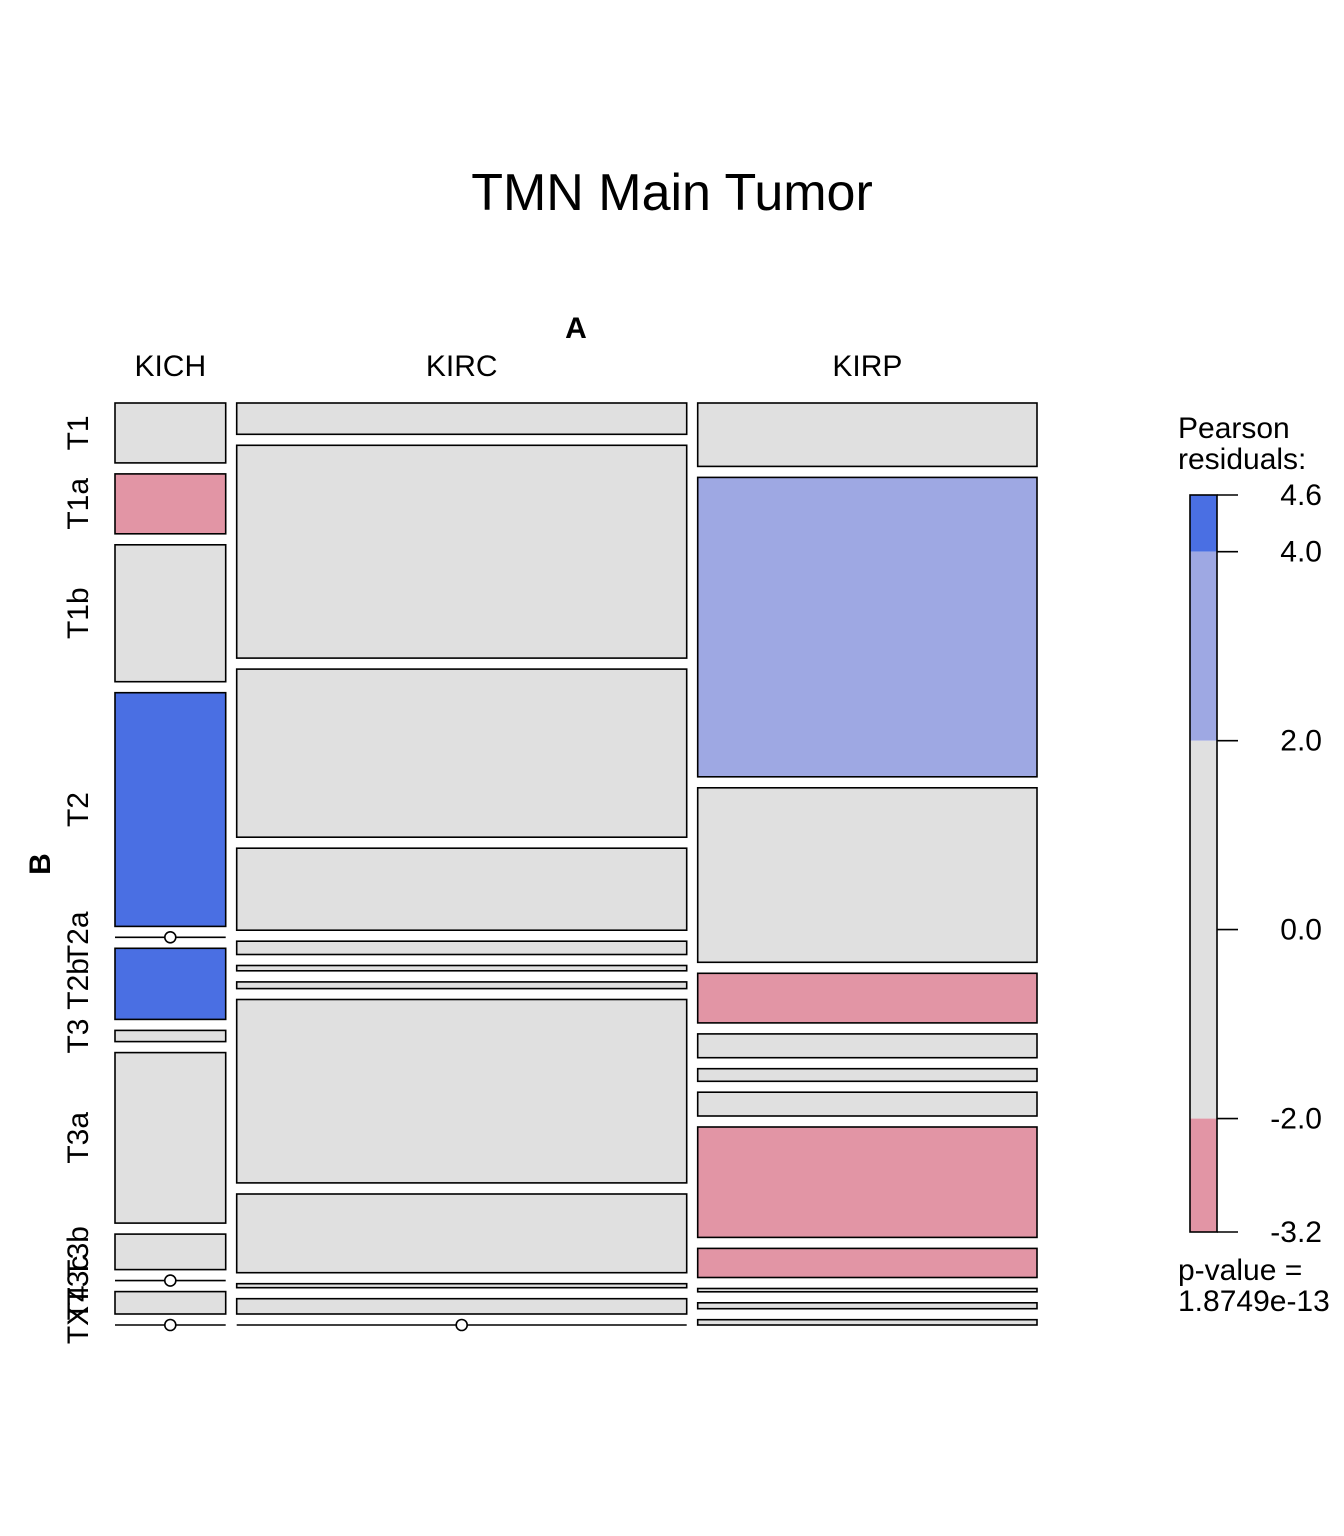 The image size is (1344, 1536). I want to click on cell-kirc-tx-empty-marker, so click(462, 1325).